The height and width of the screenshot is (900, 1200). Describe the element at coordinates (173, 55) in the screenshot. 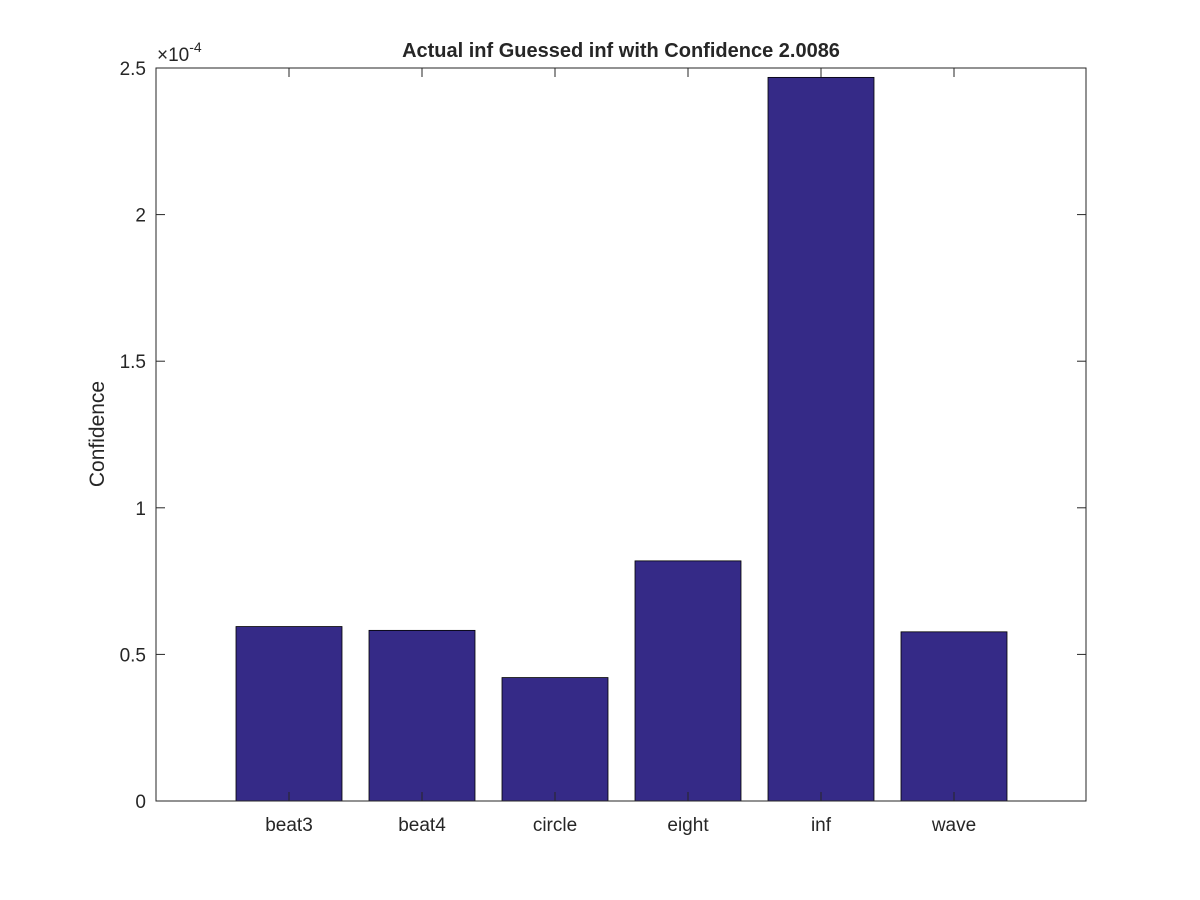

I see `y-axis-exponent-base: ×10` at that location.